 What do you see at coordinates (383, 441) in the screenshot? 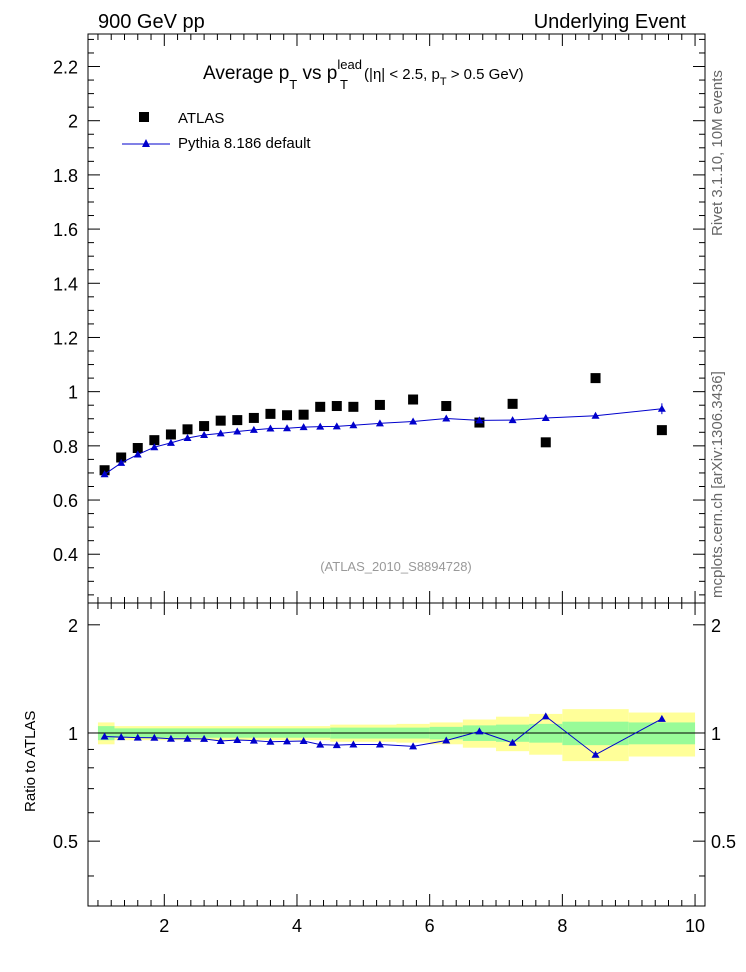
I see `pythia-line` at bounding box center [383, 441].